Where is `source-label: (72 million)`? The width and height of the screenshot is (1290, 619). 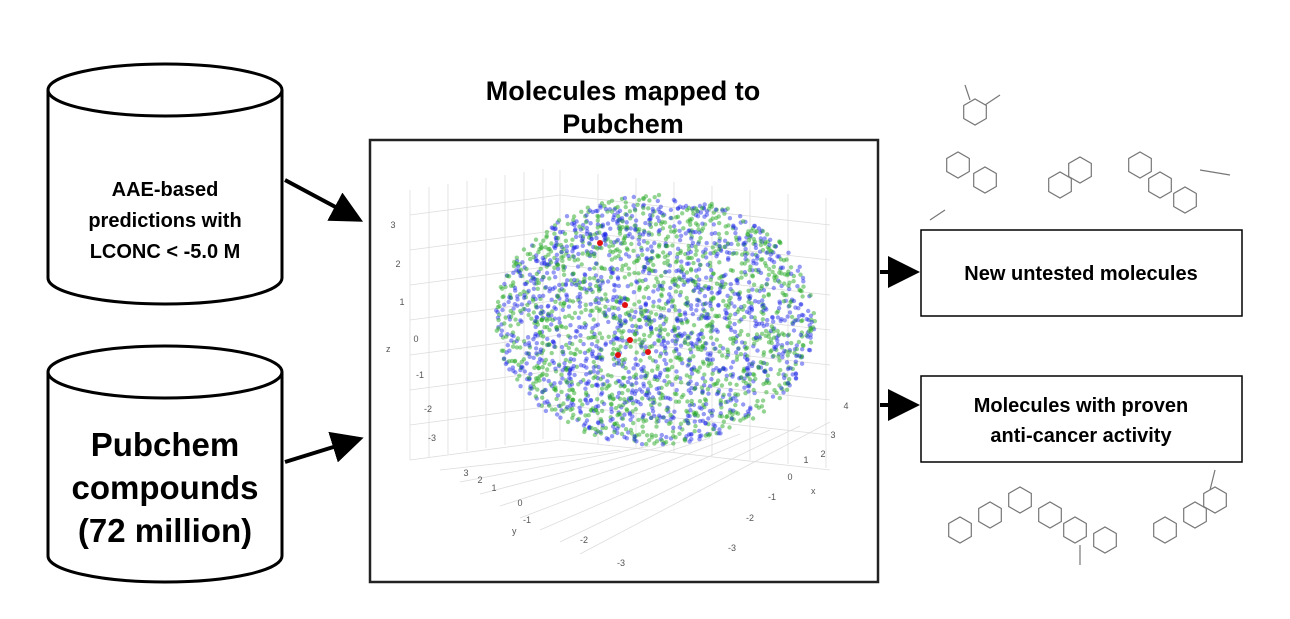
source-label: (72 million) is located at coordinates (165, 530).